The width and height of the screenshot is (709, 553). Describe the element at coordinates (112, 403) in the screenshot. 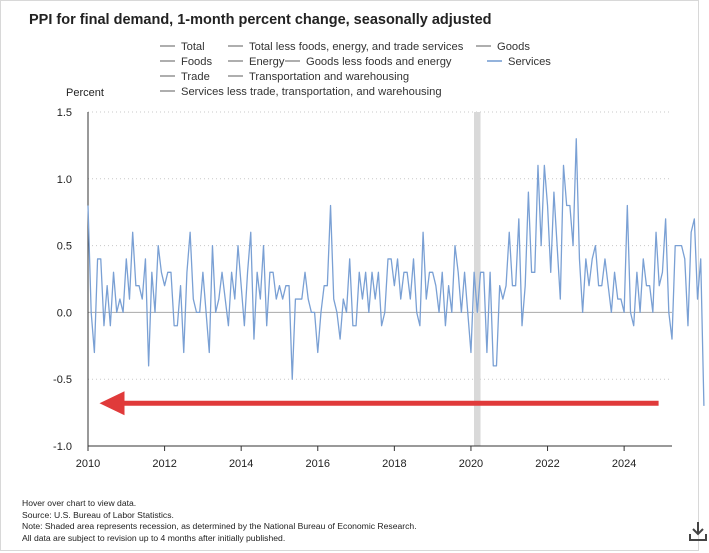

I see `annotation-arrow-head` at that location.